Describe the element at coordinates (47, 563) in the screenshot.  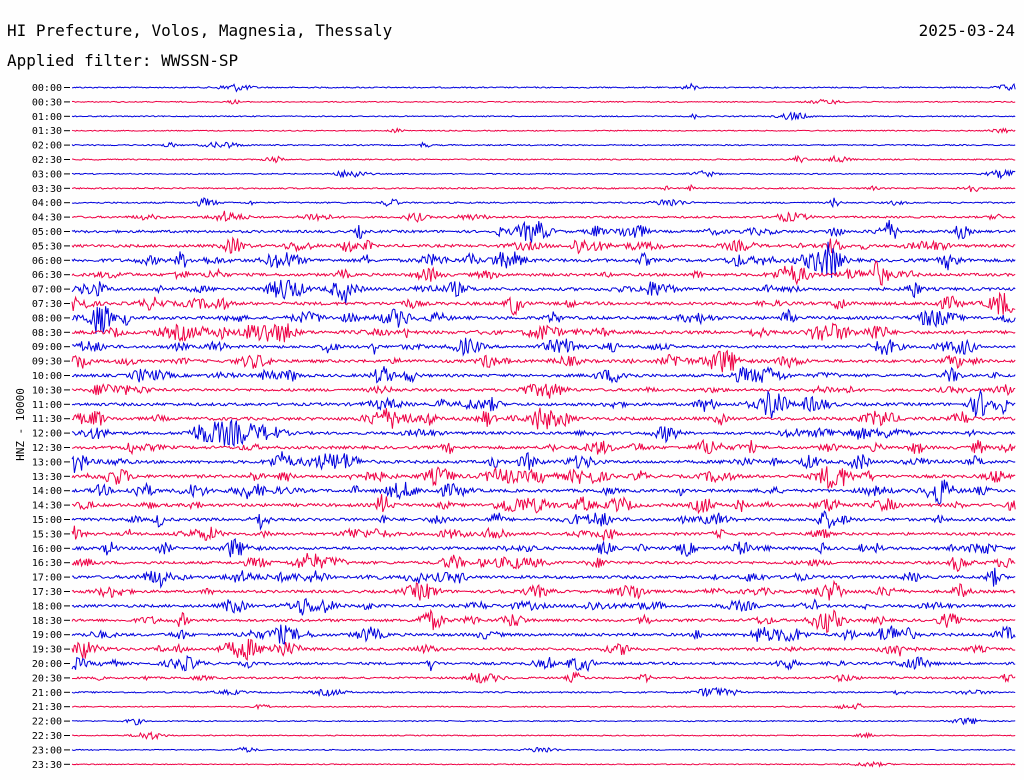
I see `time-tick-label: 16:30` at that location.